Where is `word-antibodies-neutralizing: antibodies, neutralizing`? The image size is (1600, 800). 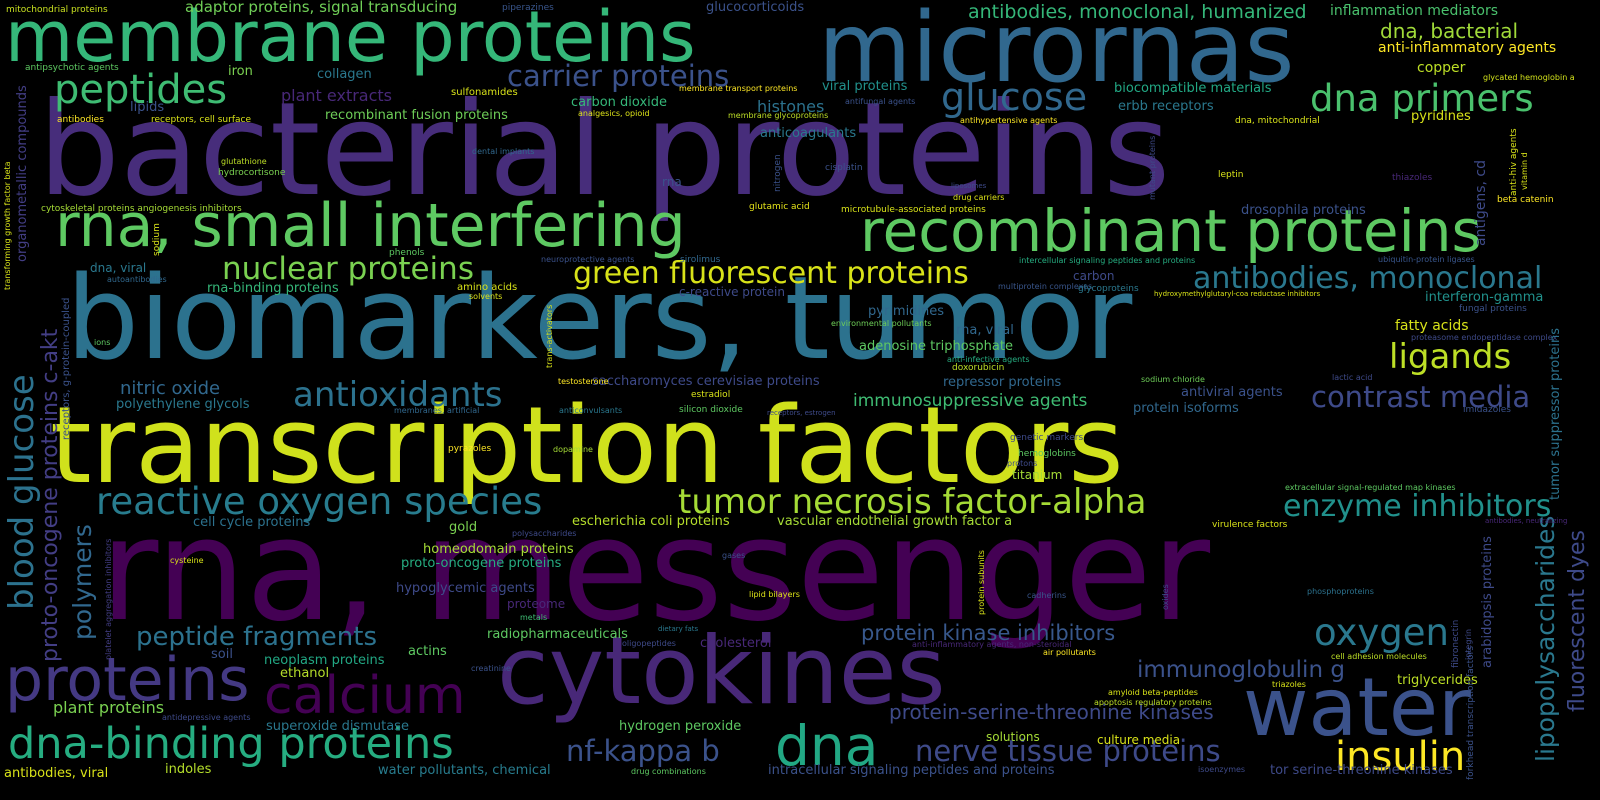
word-antibodies-neutralizing: antibodies, neutralizing is located at coordinates (1526, 521).